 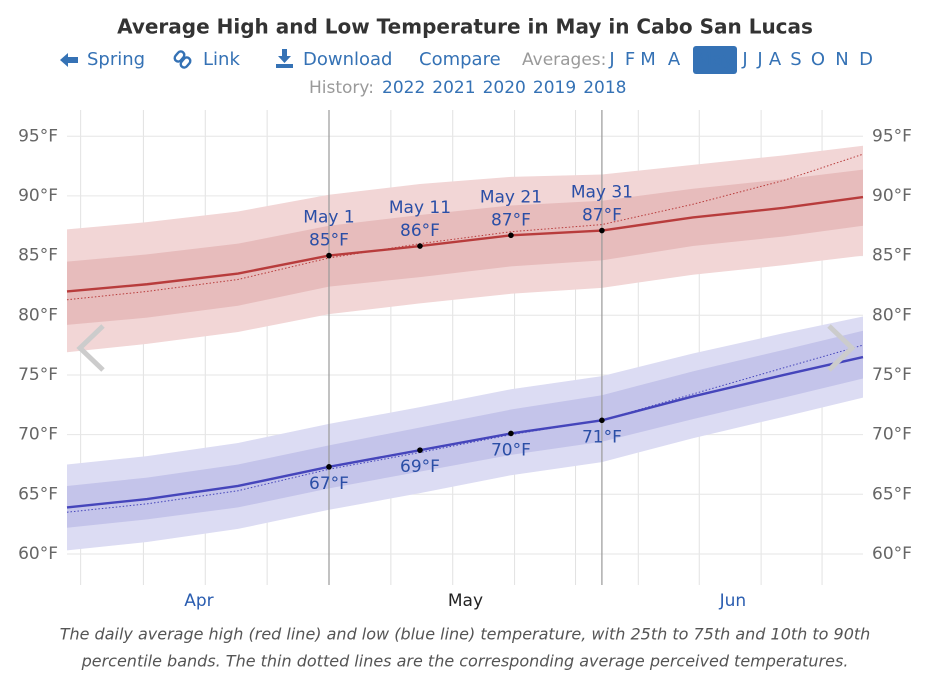 What do you see at coordinates (420, 231) in the screenshot?
I see `annotation-value: 86°F` at bounding box center [420, 231].